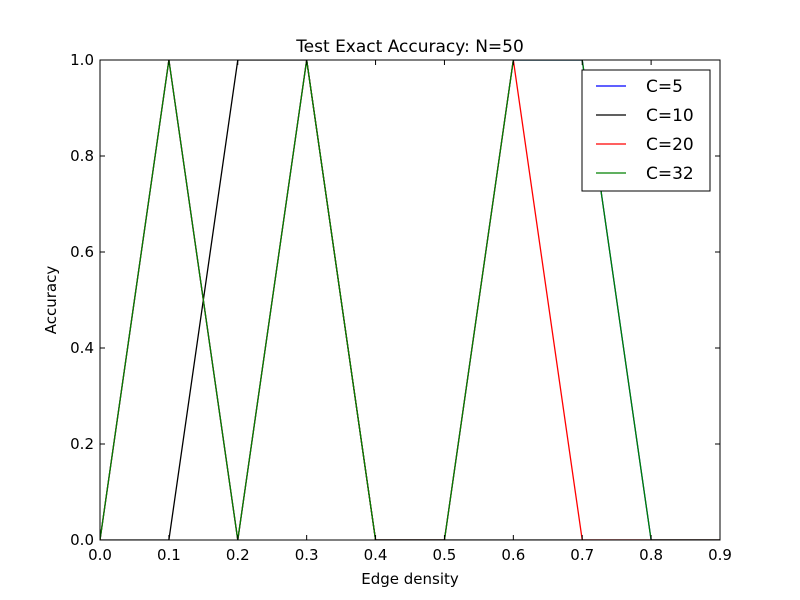 This screenshot has width=800, height=600. What do you see at coordinates (670, 174) in the screenshot?
I see `legend-label: C=32` at bounding box center [670, 174].